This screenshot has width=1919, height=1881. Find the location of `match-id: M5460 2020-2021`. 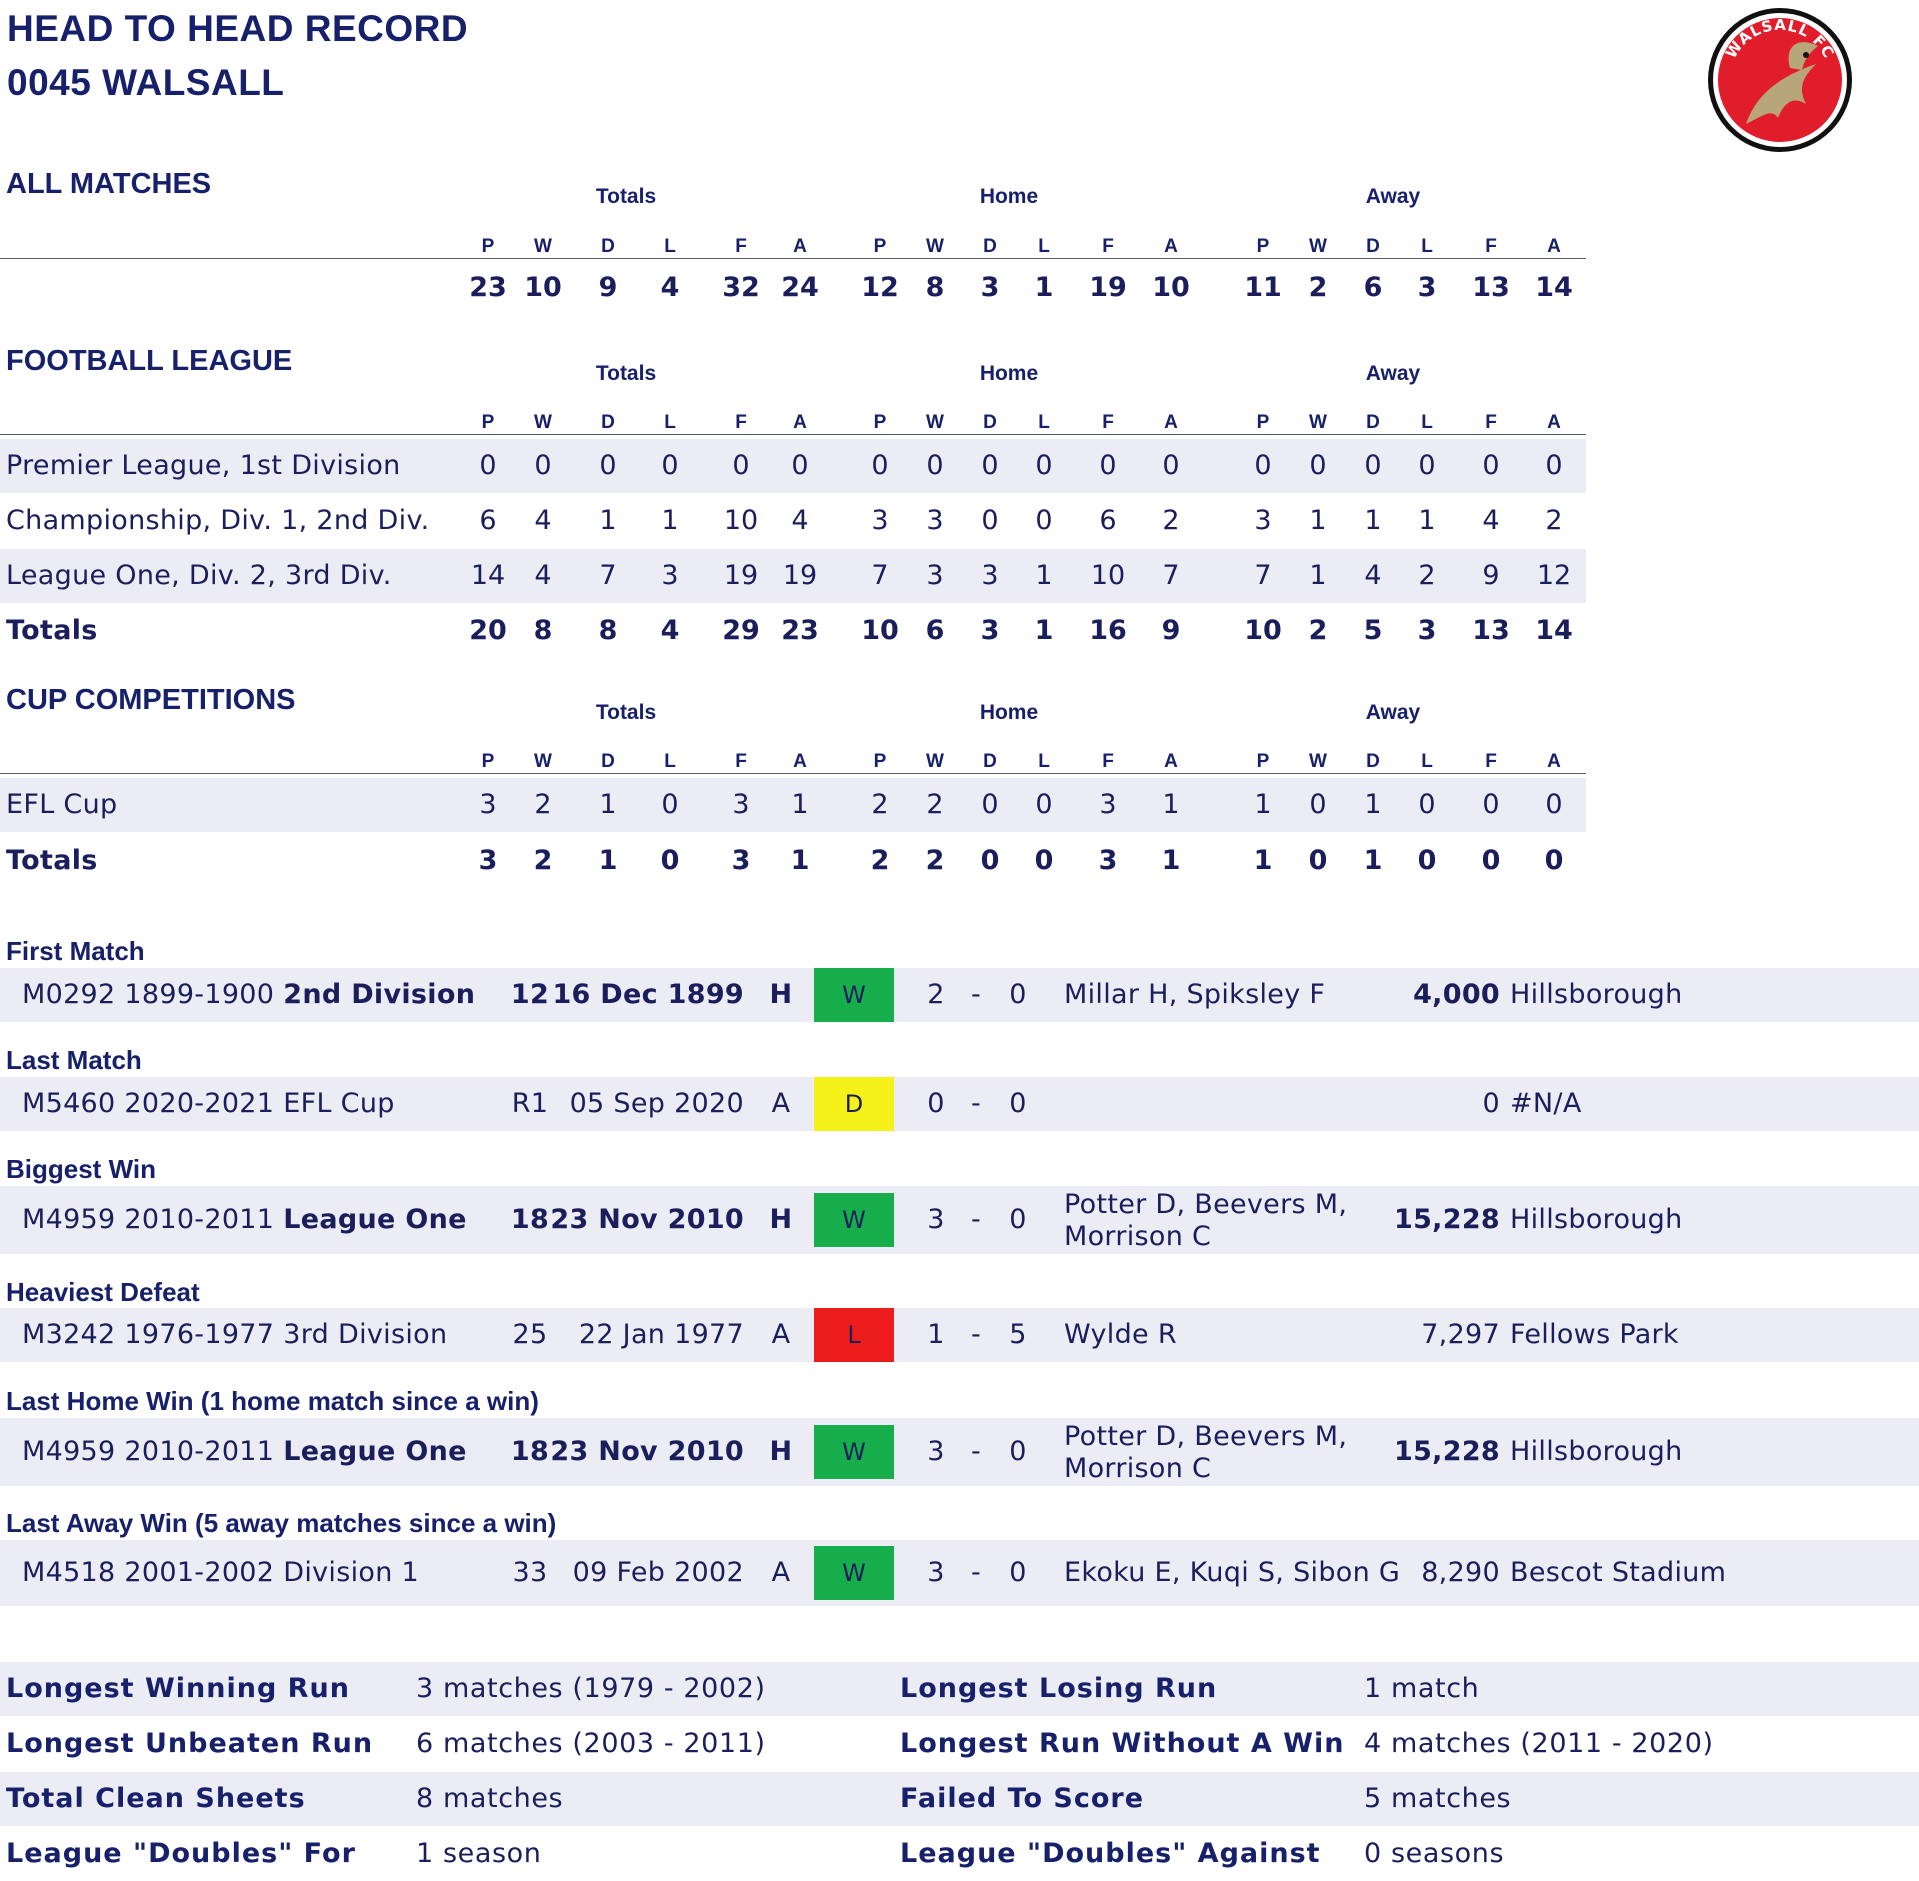

match-id: M5460 2020-2021 is located at coordinates (148, 1103).